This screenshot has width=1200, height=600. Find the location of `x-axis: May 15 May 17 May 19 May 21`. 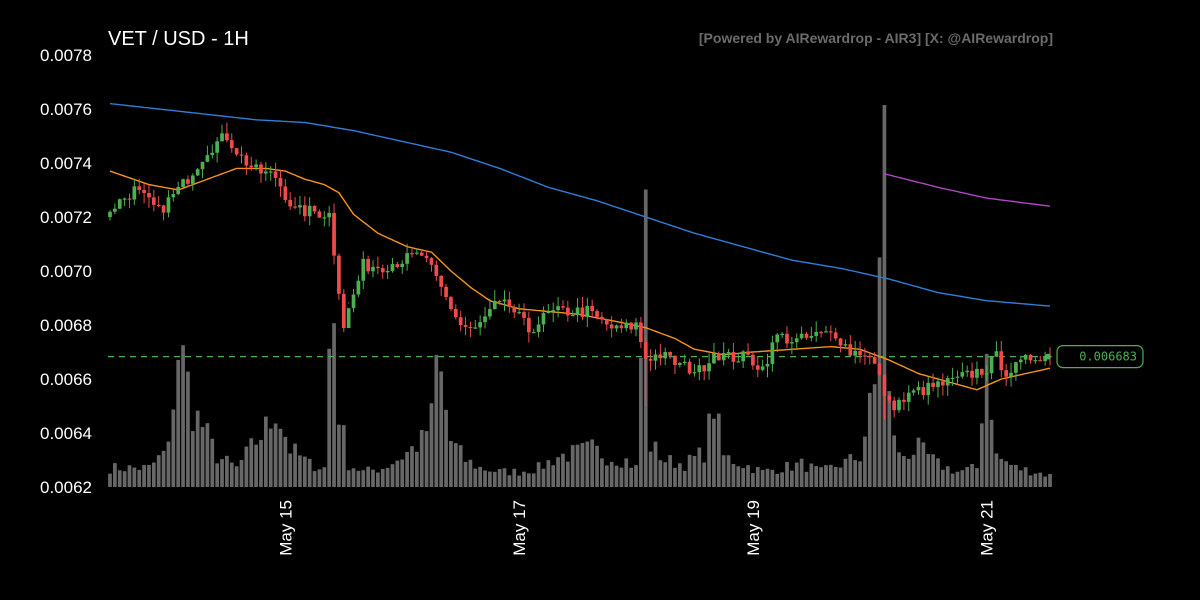

x-axis: May 15 May 17 May 19 May 21 is located at coordinates (636, 528).